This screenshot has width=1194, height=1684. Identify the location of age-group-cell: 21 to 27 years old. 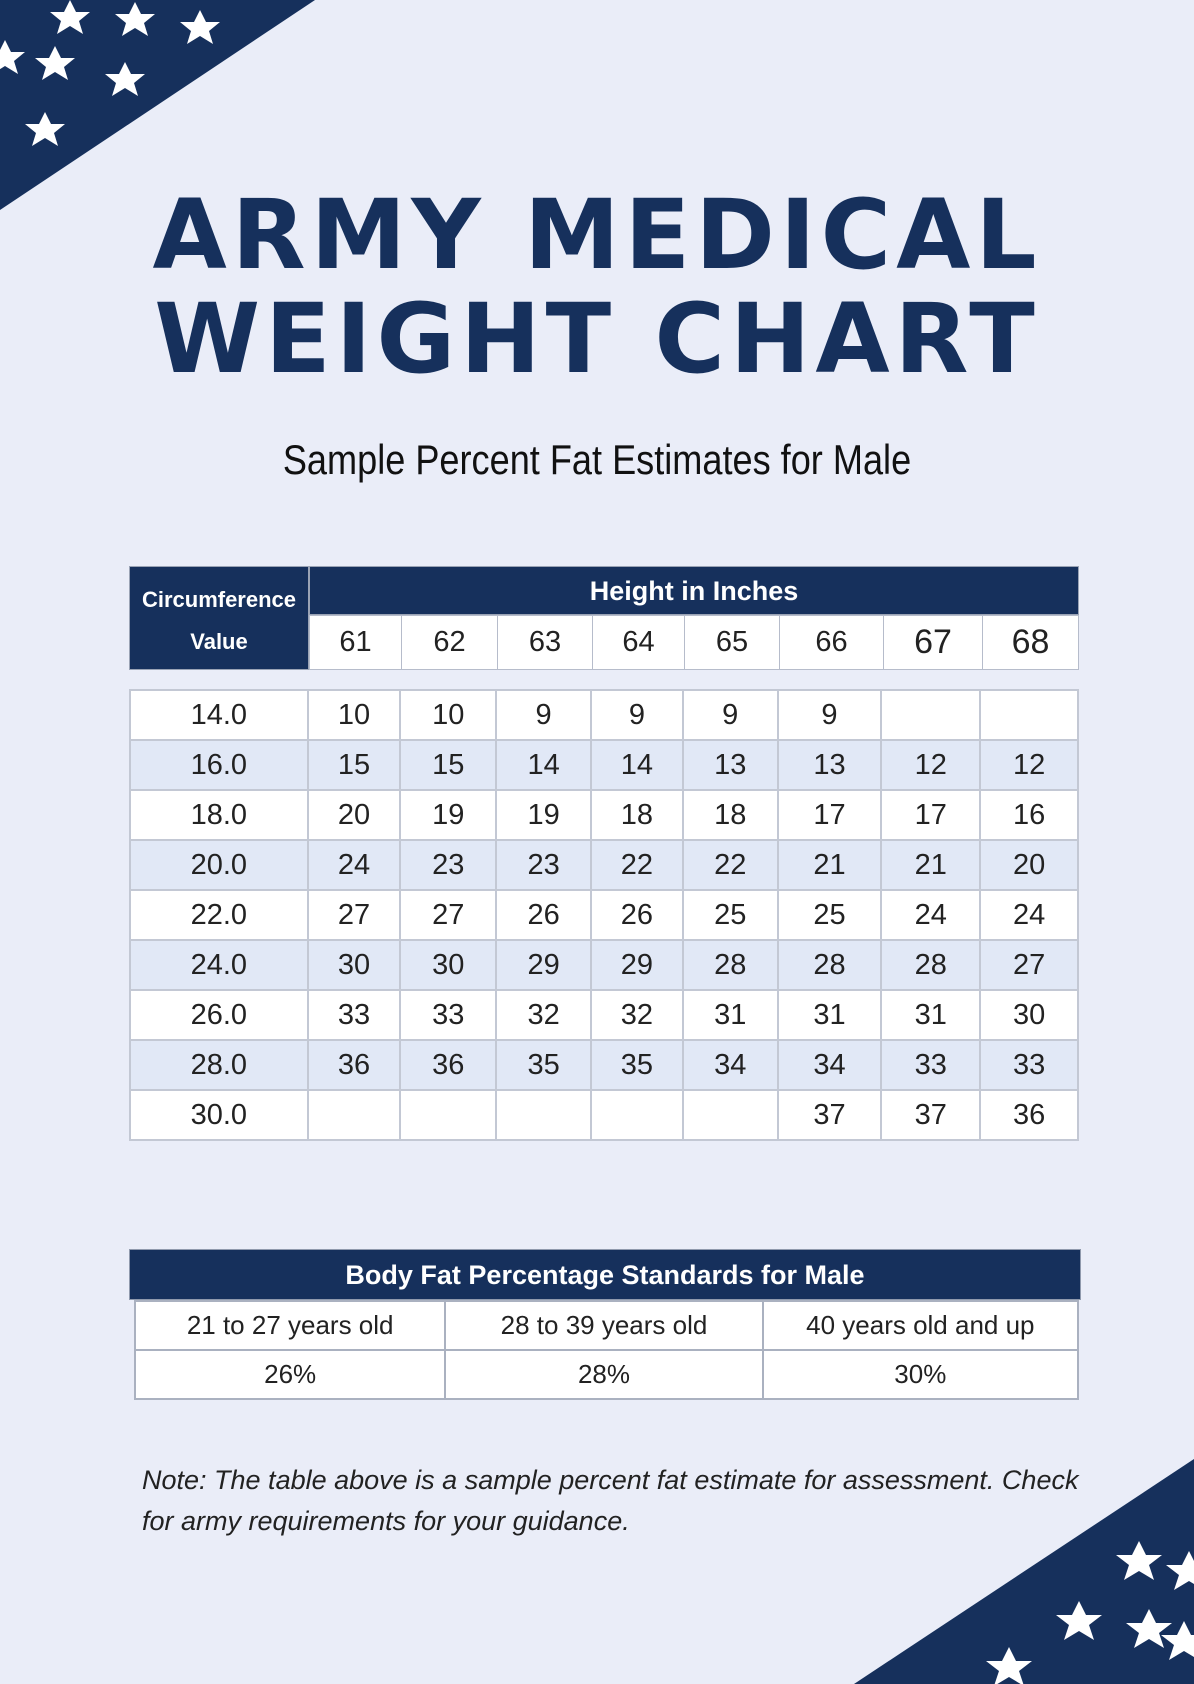
(290, 1325).